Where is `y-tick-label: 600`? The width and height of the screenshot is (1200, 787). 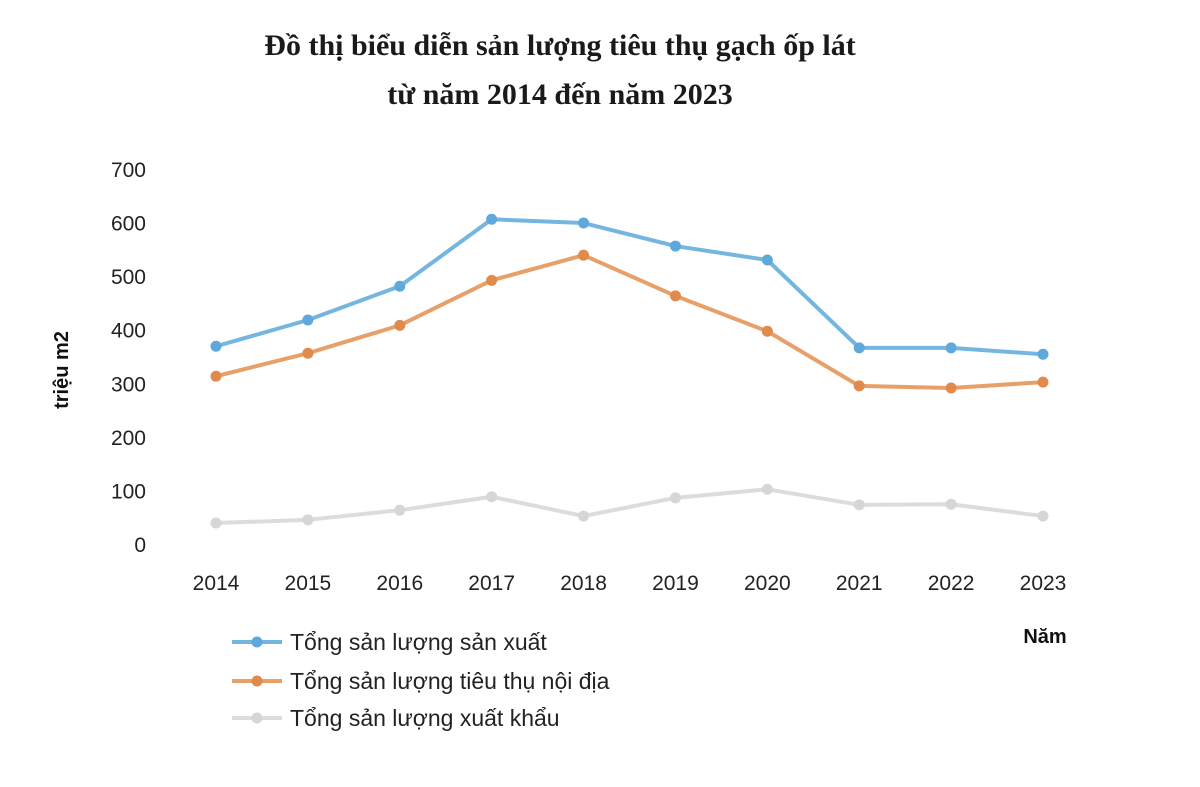
y-tick-label: 600 is located at coordinates (128, 224).